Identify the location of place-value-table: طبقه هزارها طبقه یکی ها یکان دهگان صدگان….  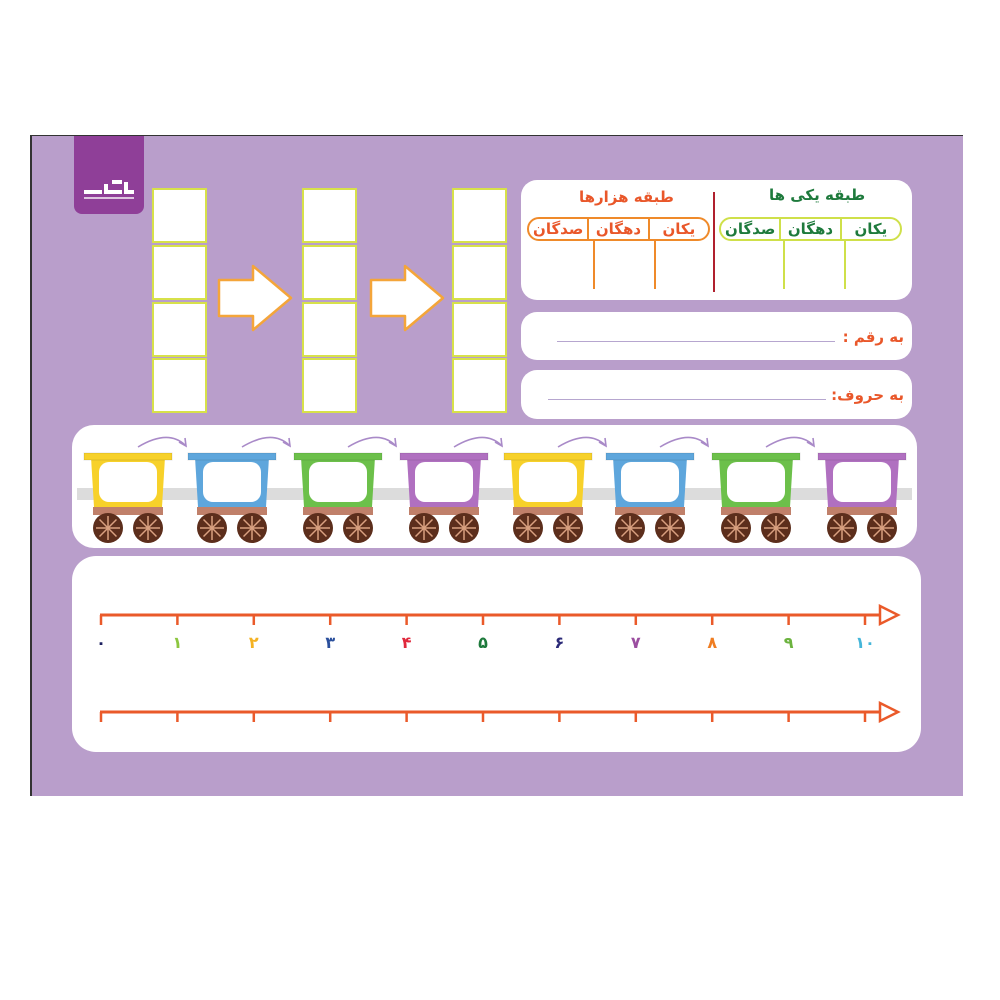
(716, 240).